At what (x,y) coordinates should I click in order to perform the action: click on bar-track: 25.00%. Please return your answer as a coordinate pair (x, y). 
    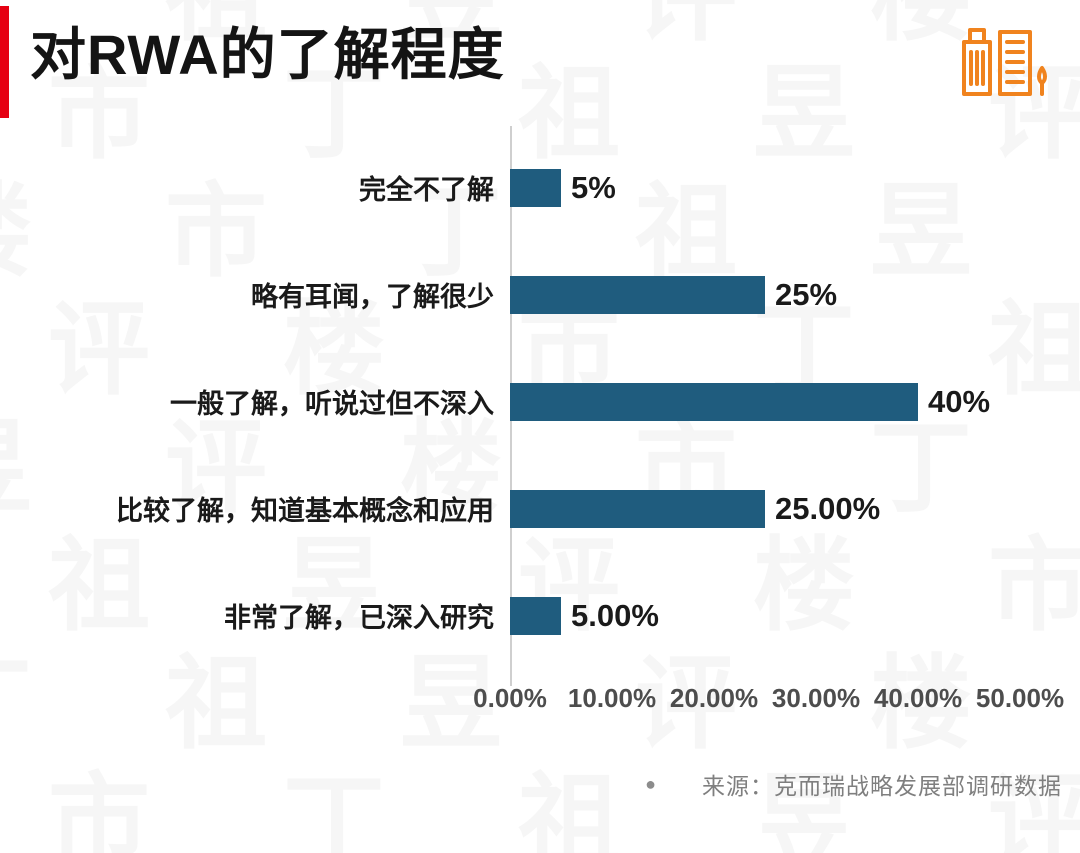
    Looking at the image, I should click on (795, 508).